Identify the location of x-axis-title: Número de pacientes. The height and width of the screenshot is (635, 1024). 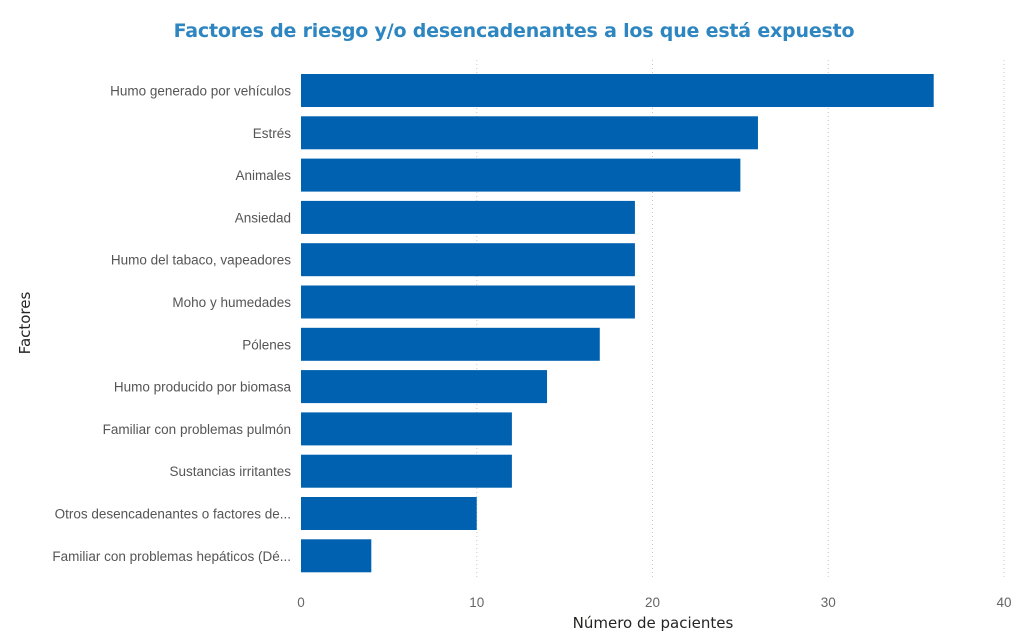
(653, 623).